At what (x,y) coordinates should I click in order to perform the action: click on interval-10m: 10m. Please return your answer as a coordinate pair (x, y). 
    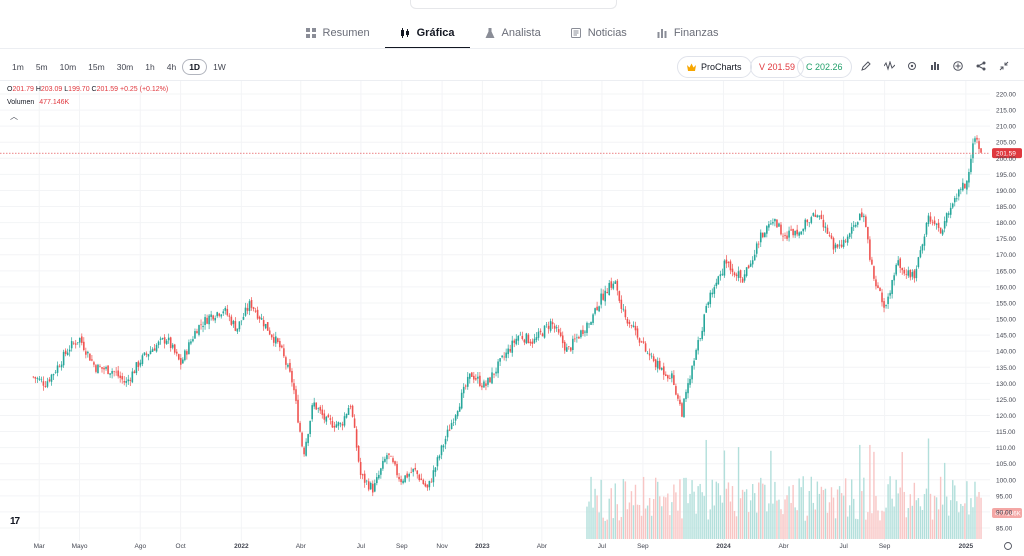
    Looking at the image, I should click on (68, 67).